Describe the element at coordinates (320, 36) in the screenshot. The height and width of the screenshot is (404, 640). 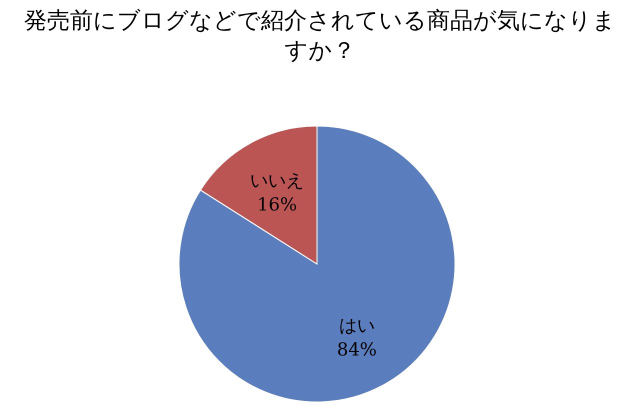
I see `chart-title: 発売前にブログなどで紹介されている商品が気になりますか？` at that location.